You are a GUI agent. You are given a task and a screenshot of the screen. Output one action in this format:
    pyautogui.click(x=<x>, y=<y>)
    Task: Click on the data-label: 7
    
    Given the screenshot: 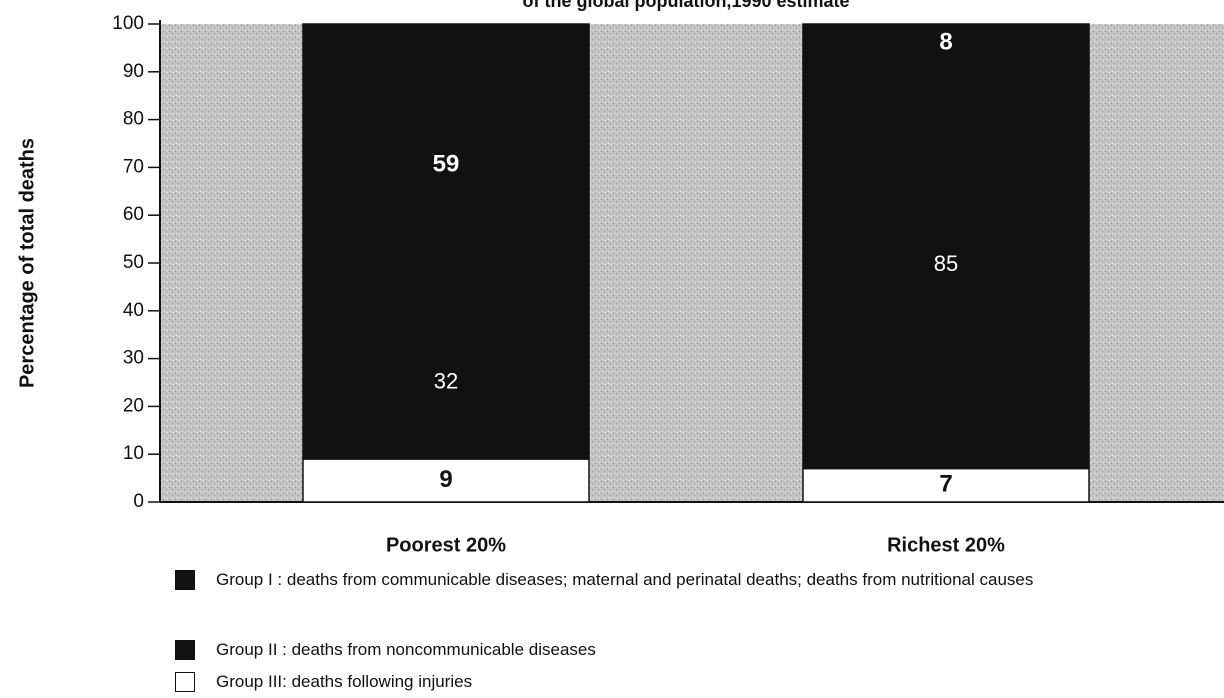 What is the action you would take?
    pyautogui.click(x=945, y=484)
    